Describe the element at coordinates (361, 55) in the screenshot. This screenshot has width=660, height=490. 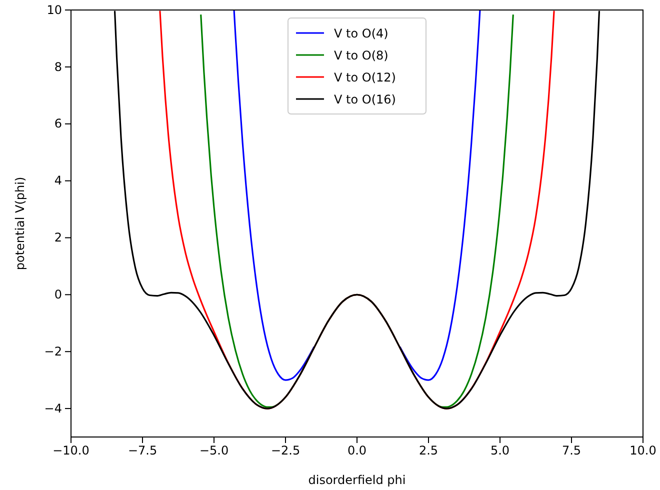
I see `legend-label: V to O(8)` at that location.